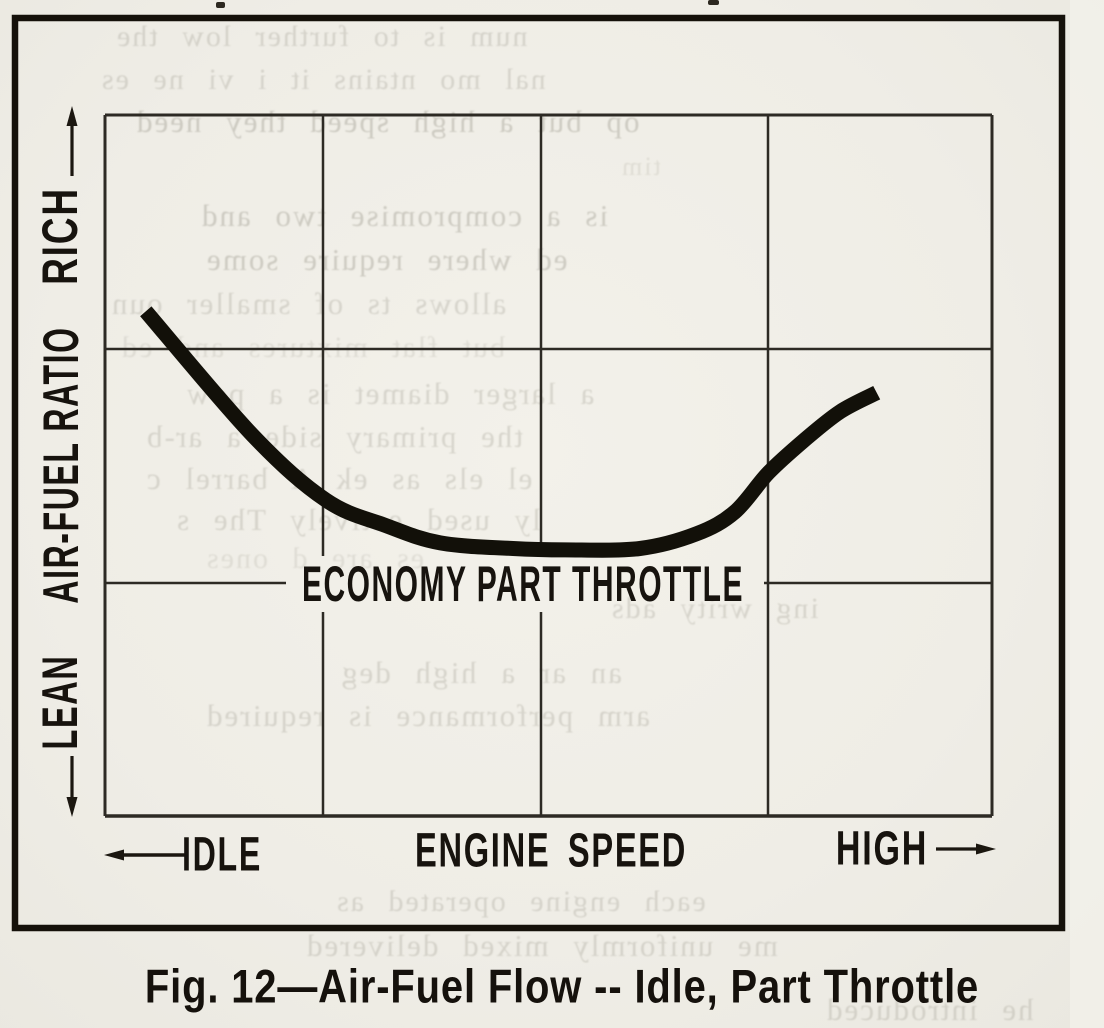 Image resolution: width=1104 pixels, height=1028 pixels. Describe the element at coordinates (523, 584) in the screenshot. I see `curve-annotation-label: ECONOMY PART THROTTLE` at that location.